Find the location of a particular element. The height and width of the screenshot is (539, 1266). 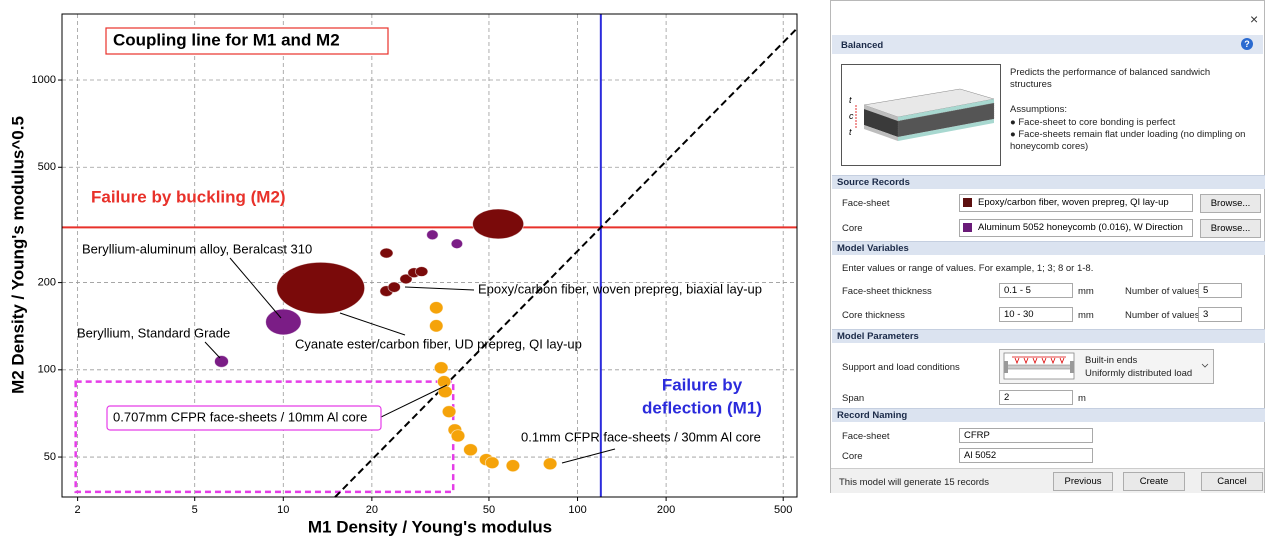

image-box: t c t is located at coordinates (921, 115).